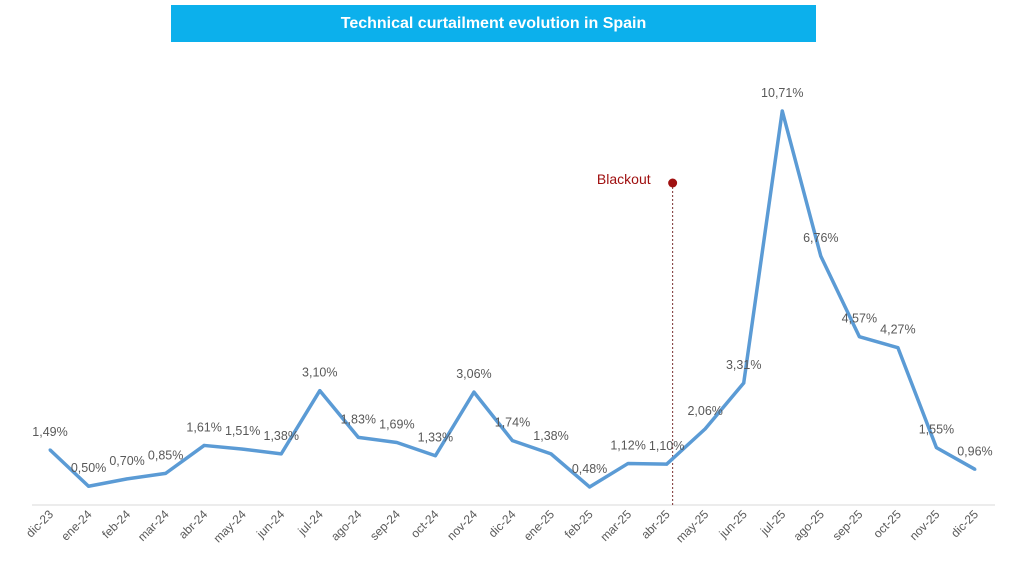  What do you see at coordinates (230, 526) in the screenshot?
I see `x-tick-label: may-24` at bounding box center [230, 526].